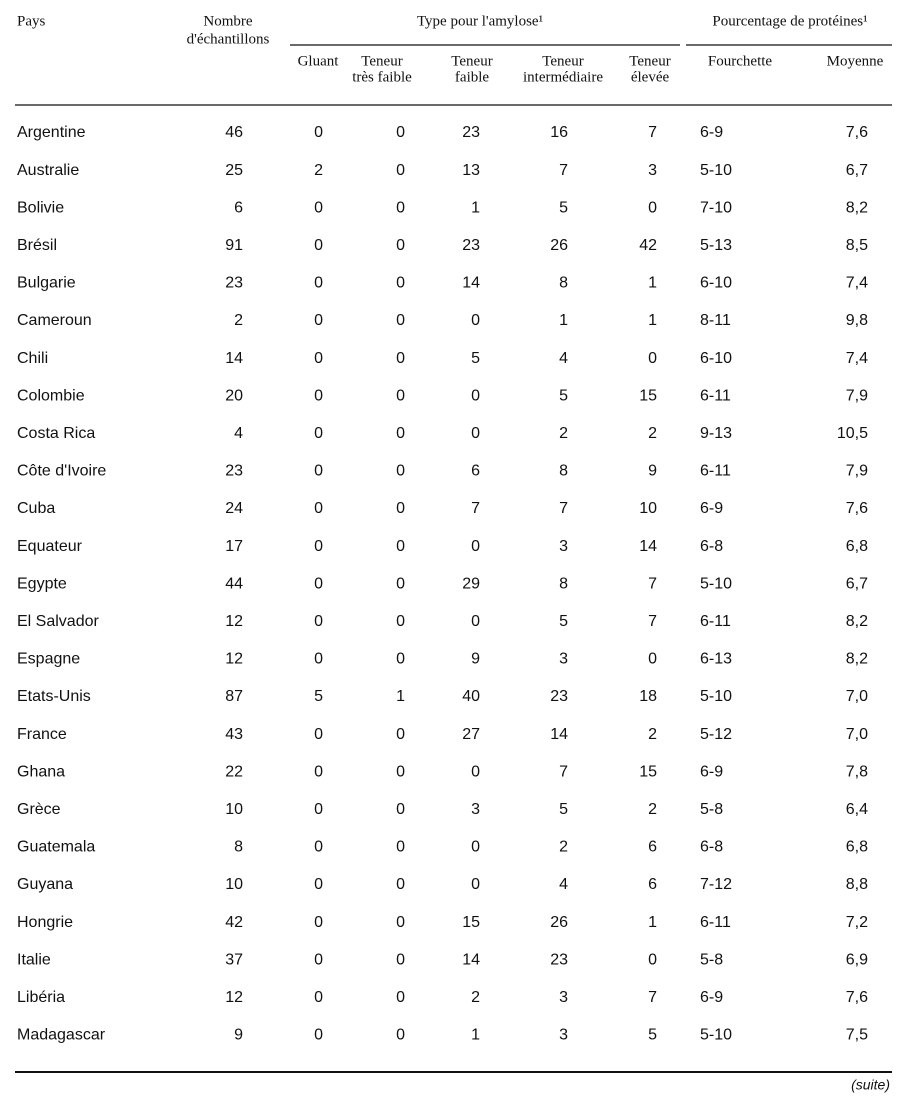 The width and height of the screenshot is (920, 1114). Describe the element at coordinates (711, 997) in the screenshot. I see `cell: 6-9` at that location.